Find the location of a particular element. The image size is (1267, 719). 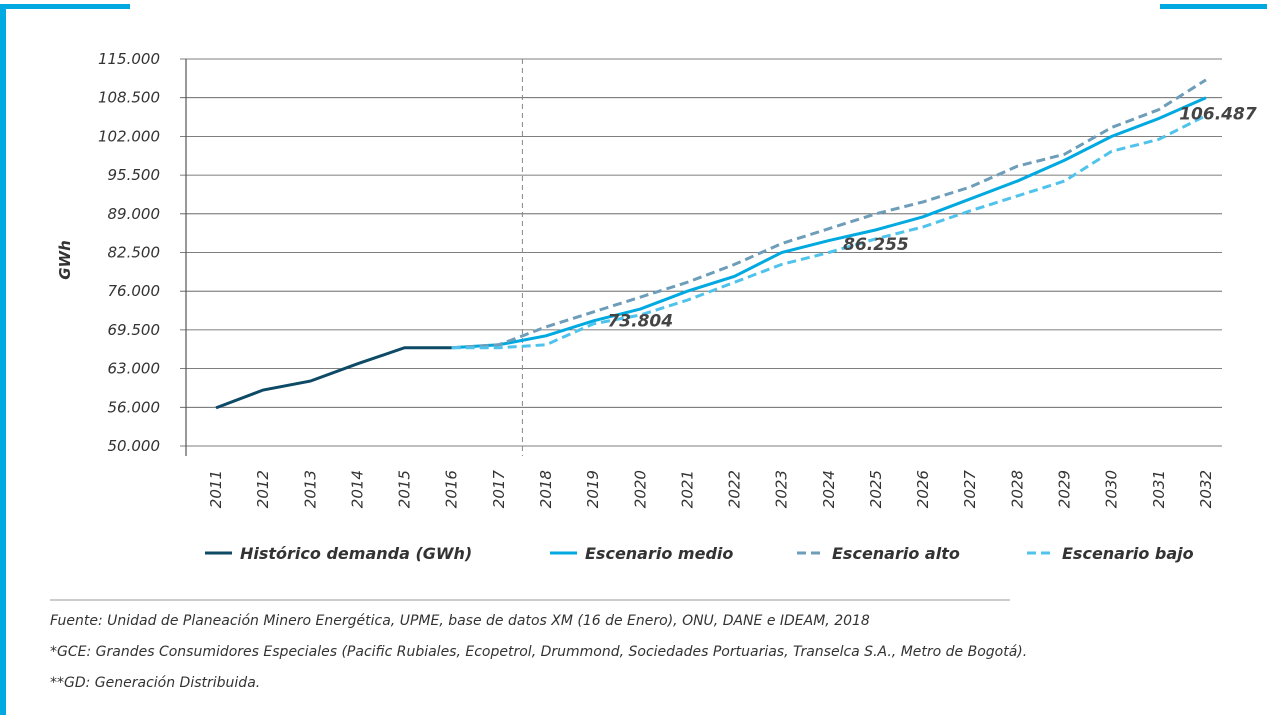

x-tick-label: 2021 is located at coordinates (687, 489).